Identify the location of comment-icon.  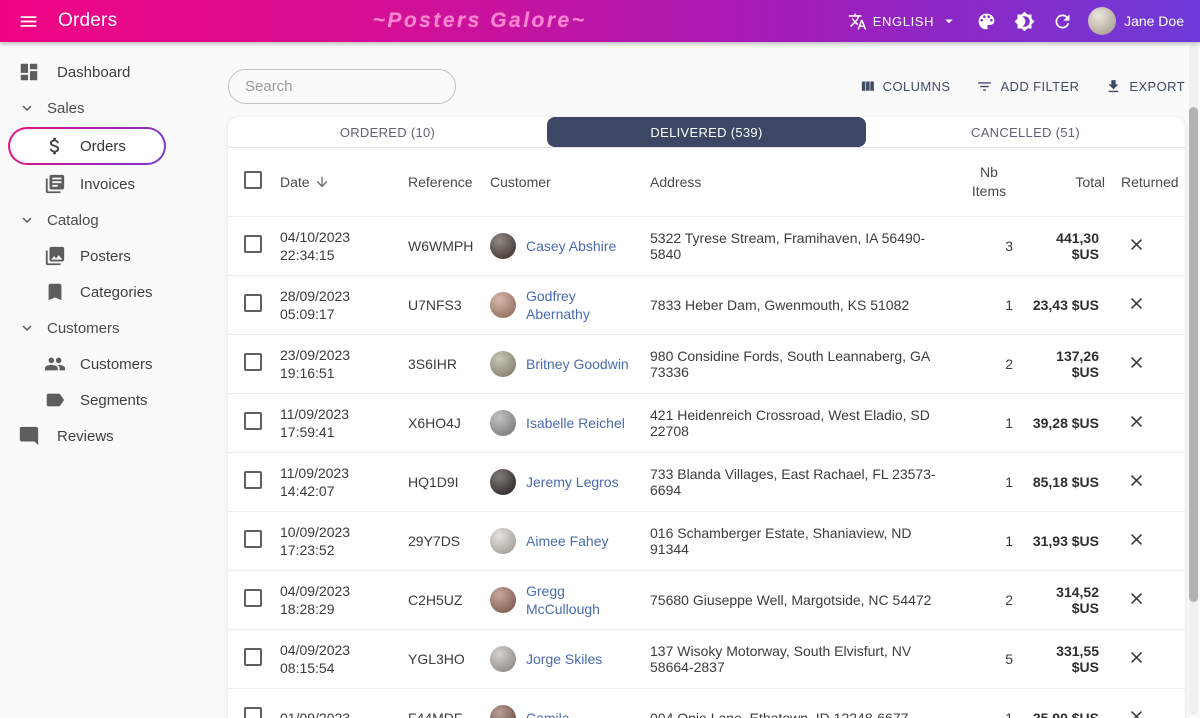
(29, 436).